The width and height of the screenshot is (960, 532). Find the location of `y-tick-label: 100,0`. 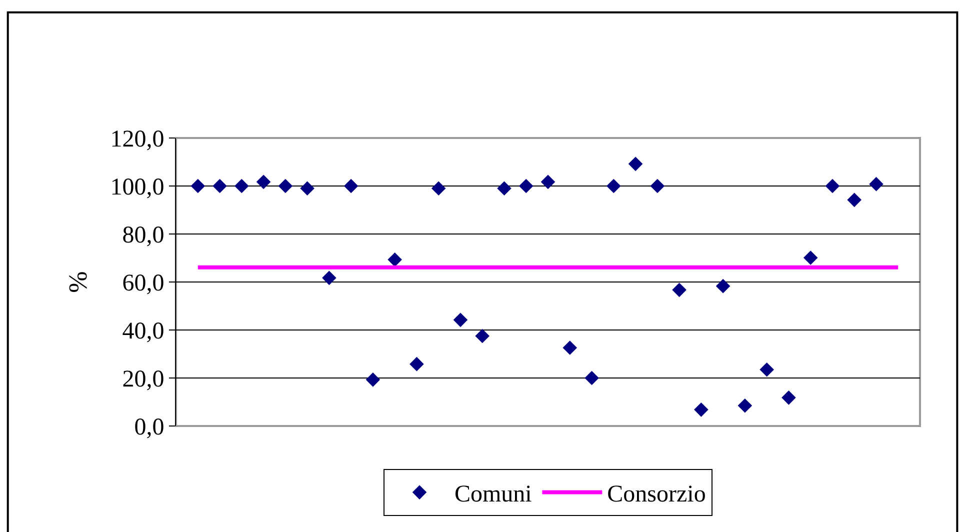

y-tick-label: 100,0 is located at coordinates (137, 187).